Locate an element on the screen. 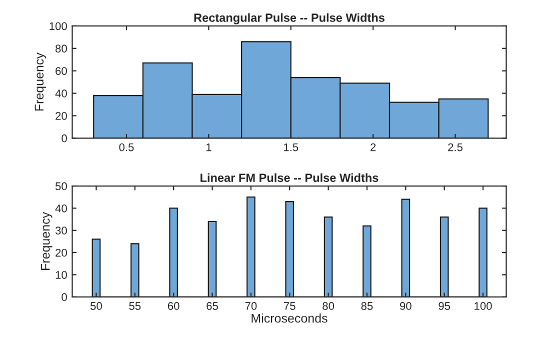  x-tick-label: 1.5 is located at coordinates (291, 147).